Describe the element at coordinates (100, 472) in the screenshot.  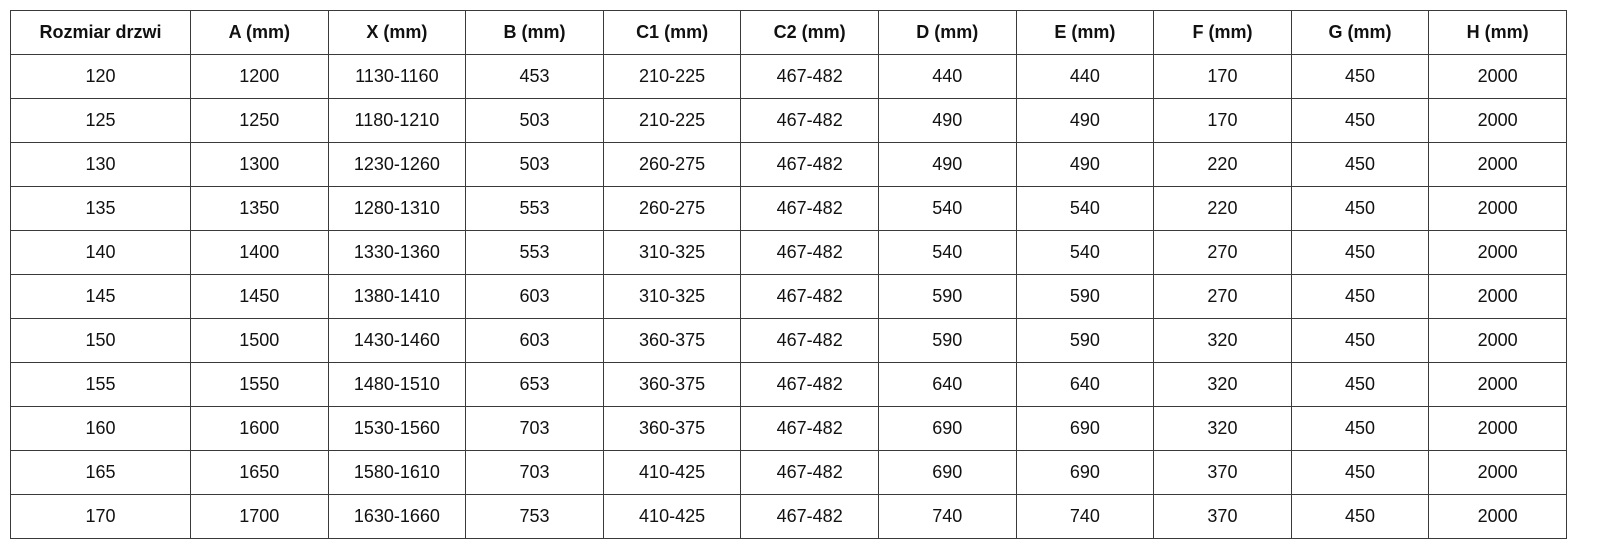
I see `table-cell: 165` at that location.